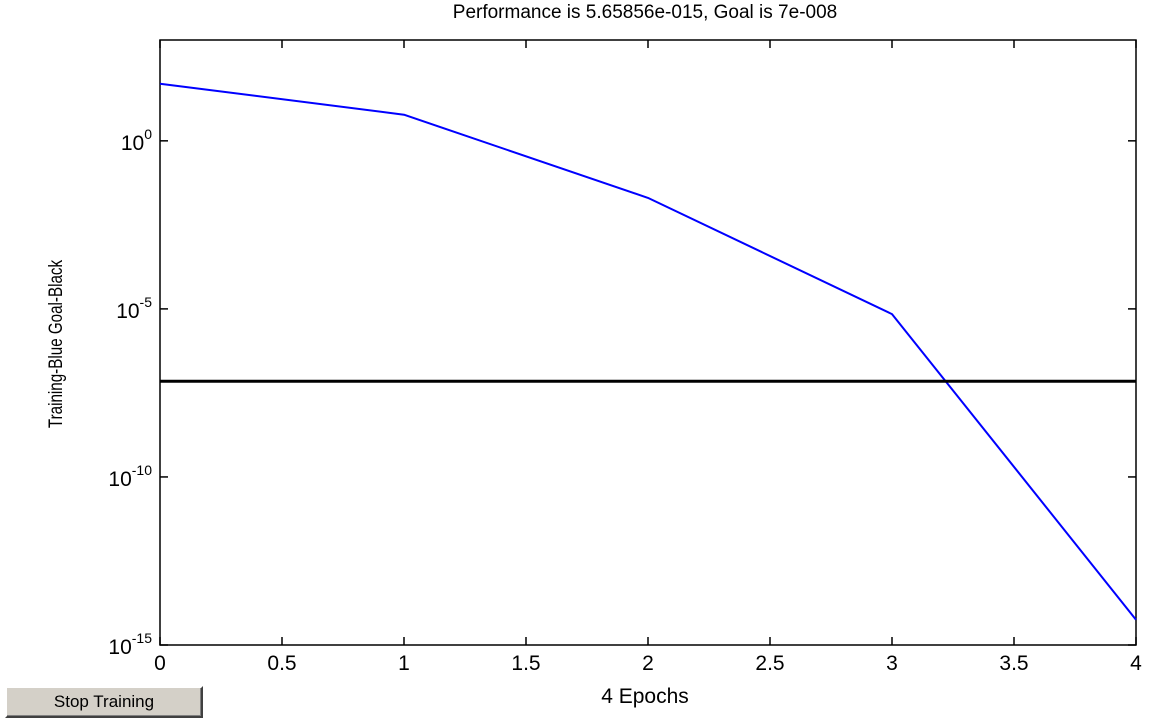 The height and width of the screenshot is (727, 1149). What do you see at coordinates (55, 344) in the screenshot?
I see `y-axis-label: Training-Blue Goal-Black` at bounding box center [55, 344].